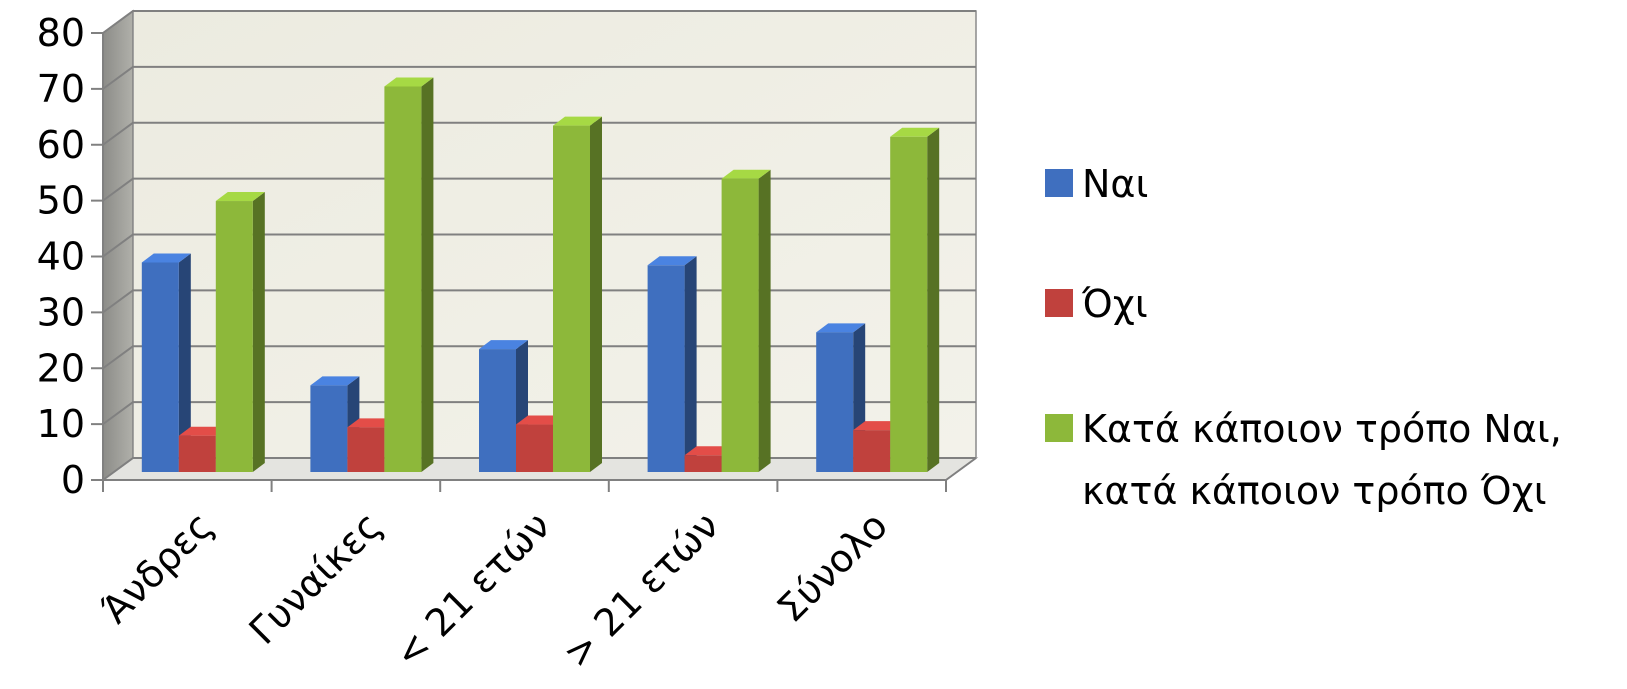  I want to click on legend-item: Όχι, so click(1096, 304).